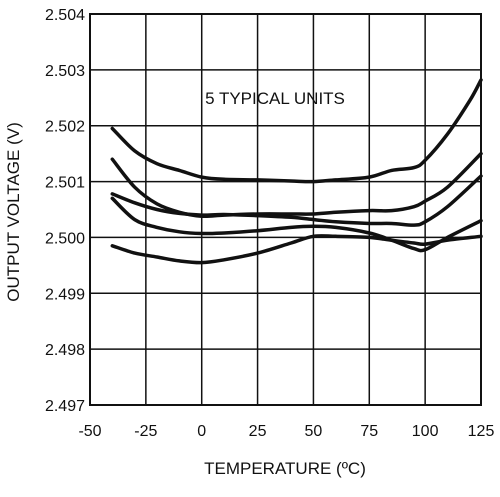  I want to click on y-axis-title: OUTPUT VOLTAGE (V), so click(13, 211).